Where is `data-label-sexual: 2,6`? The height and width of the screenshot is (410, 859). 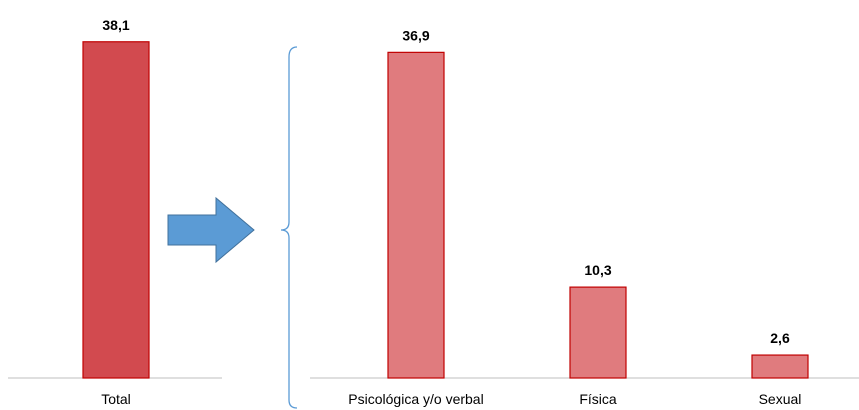 data-label-sexual: 2,6 is located at coordinates (780, 338).